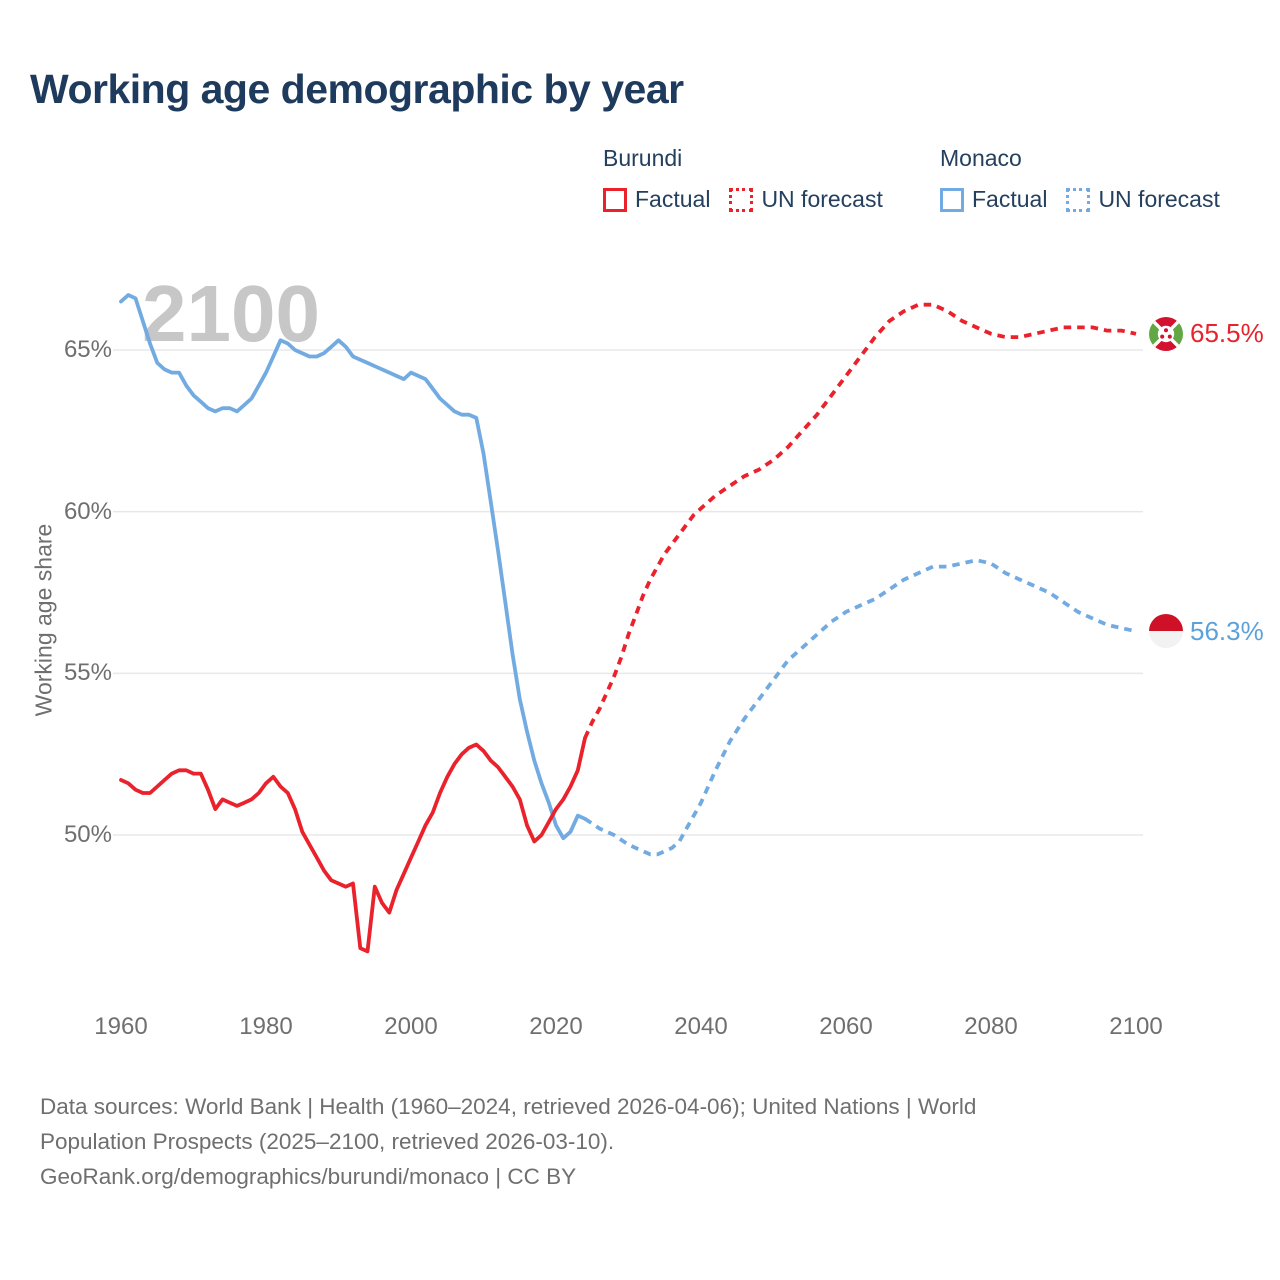  I want to click on burundi-flag-icon, so click(1166, 333).